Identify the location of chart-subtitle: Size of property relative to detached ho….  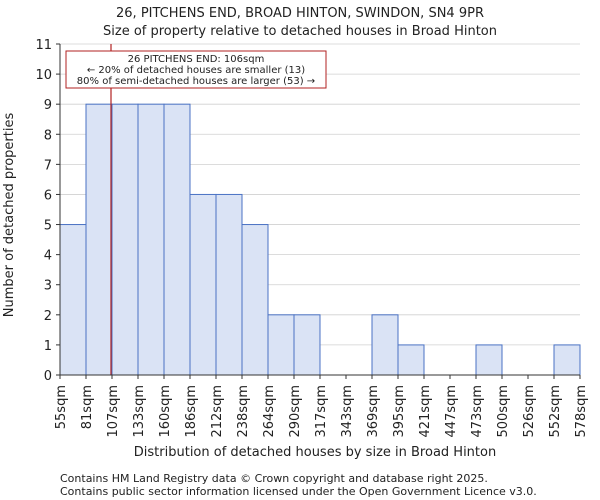
(300, 31).